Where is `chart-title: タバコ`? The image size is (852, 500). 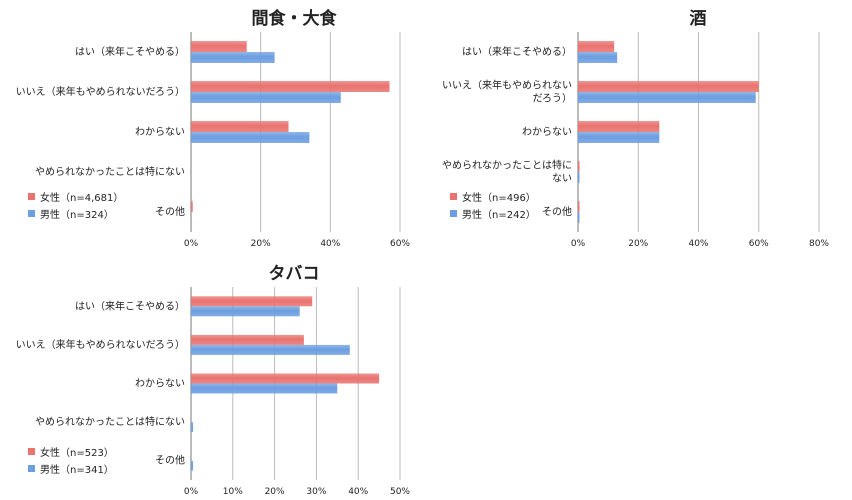 chart-title: タバコ is located at coordinates (294, 274).